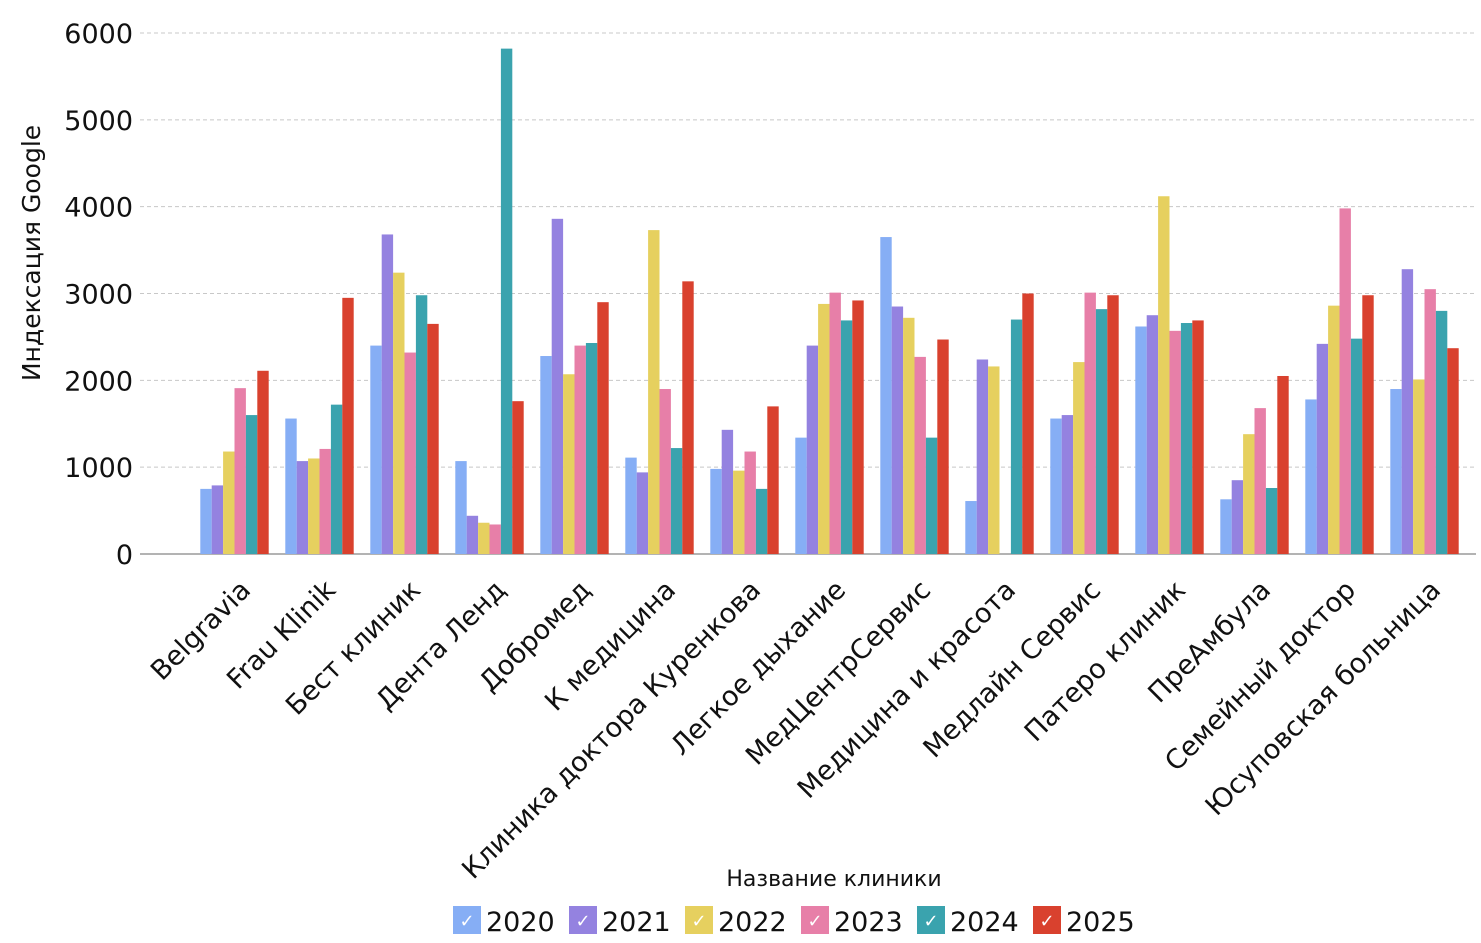  I want to click on legend-item-2025: ✓ 2025, so click(1084, 922).